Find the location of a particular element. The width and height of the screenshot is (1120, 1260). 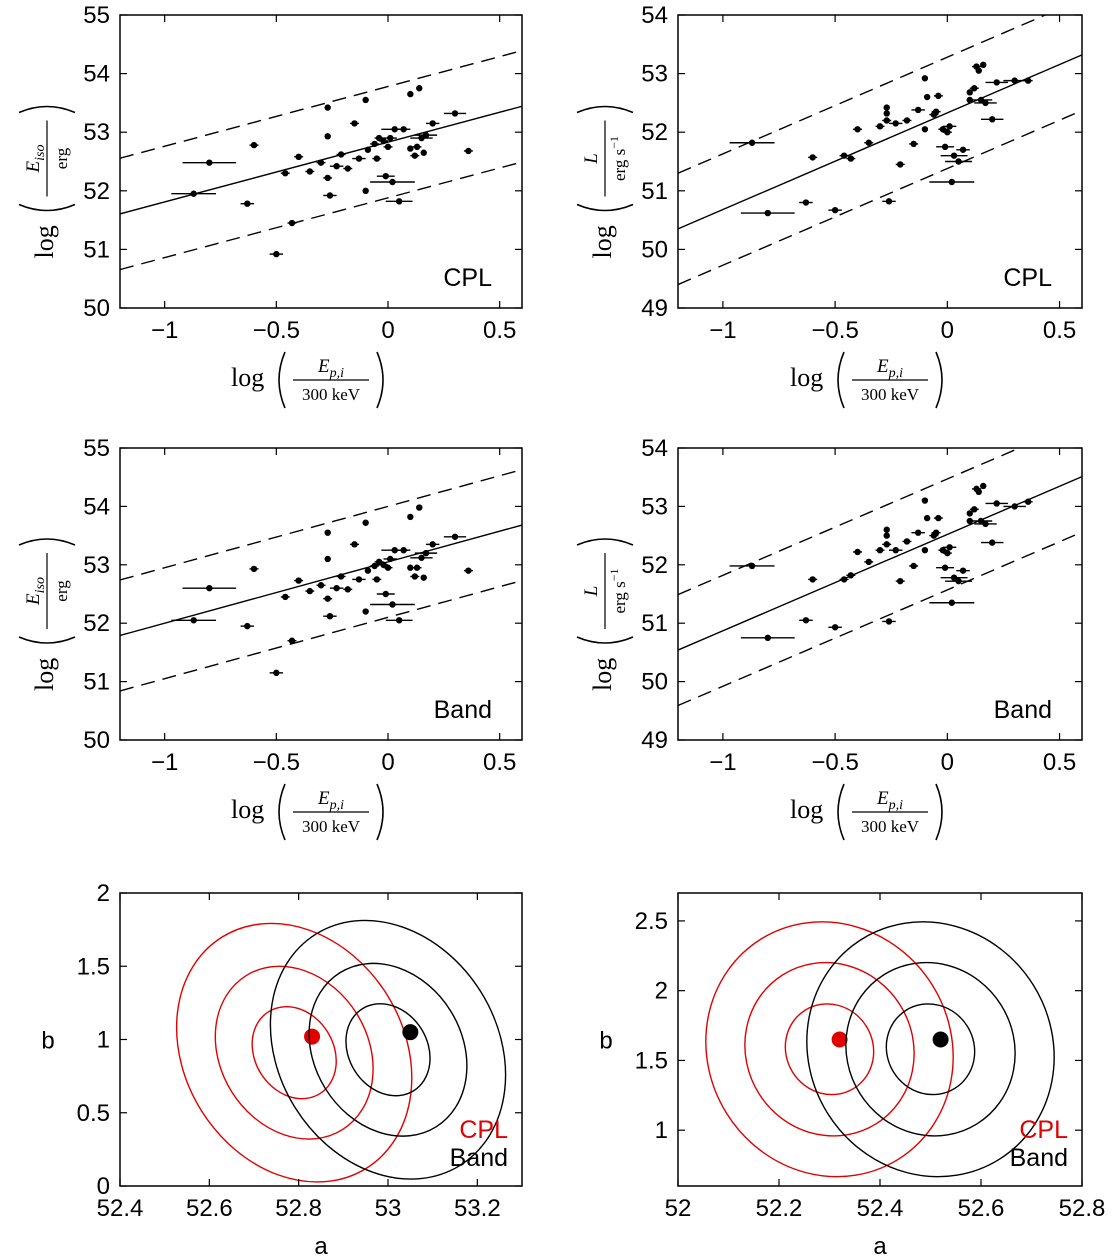

y-tick-label: 49 is located at coordinates (654, 740).